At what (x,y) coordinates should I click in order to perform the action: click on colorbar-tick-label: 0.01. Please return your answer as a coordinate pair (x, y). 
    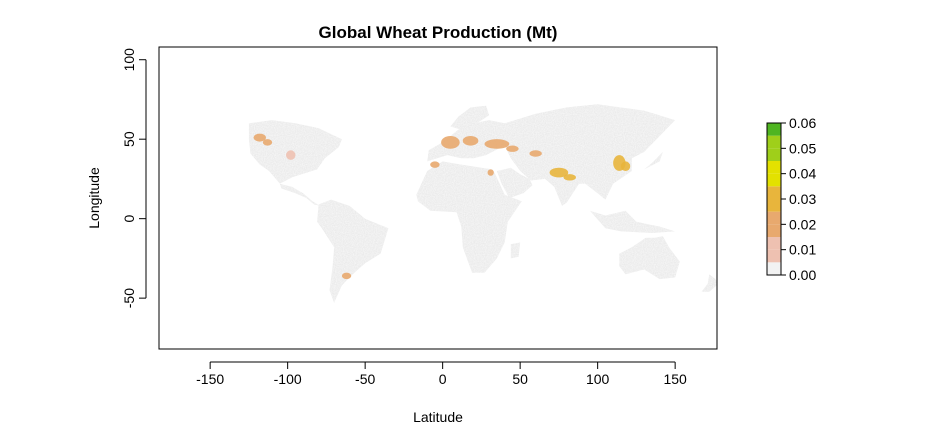
    Looking at the image, I should click on (802, 250).